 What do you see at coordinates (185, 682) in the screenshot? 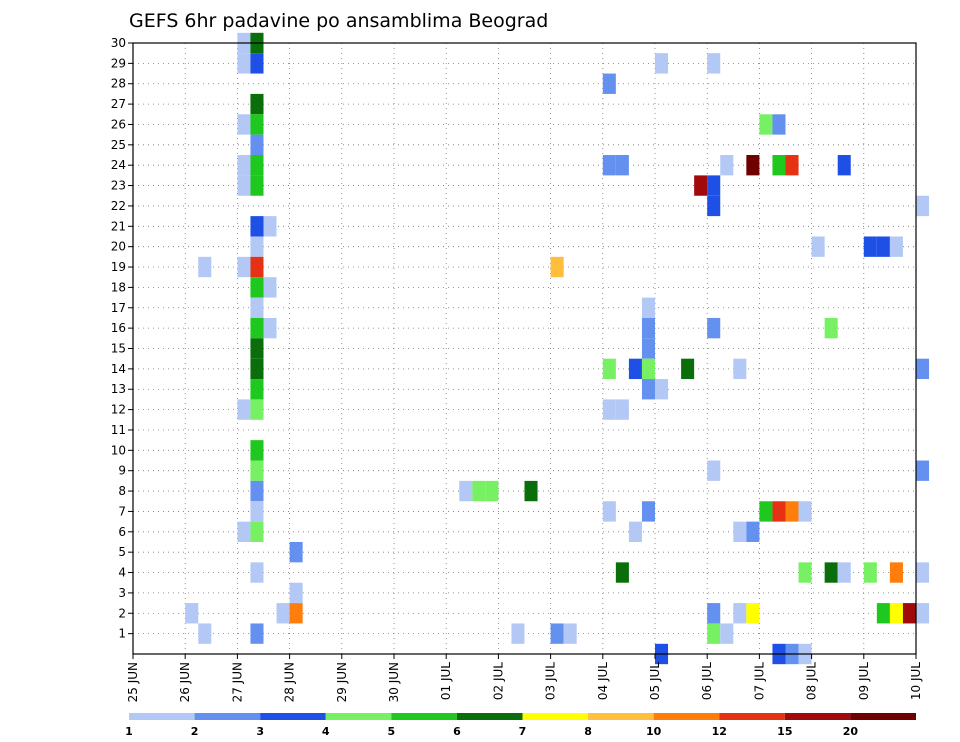
I see `x-tick-label: 26 JUN` at bounding box center [185, 682].